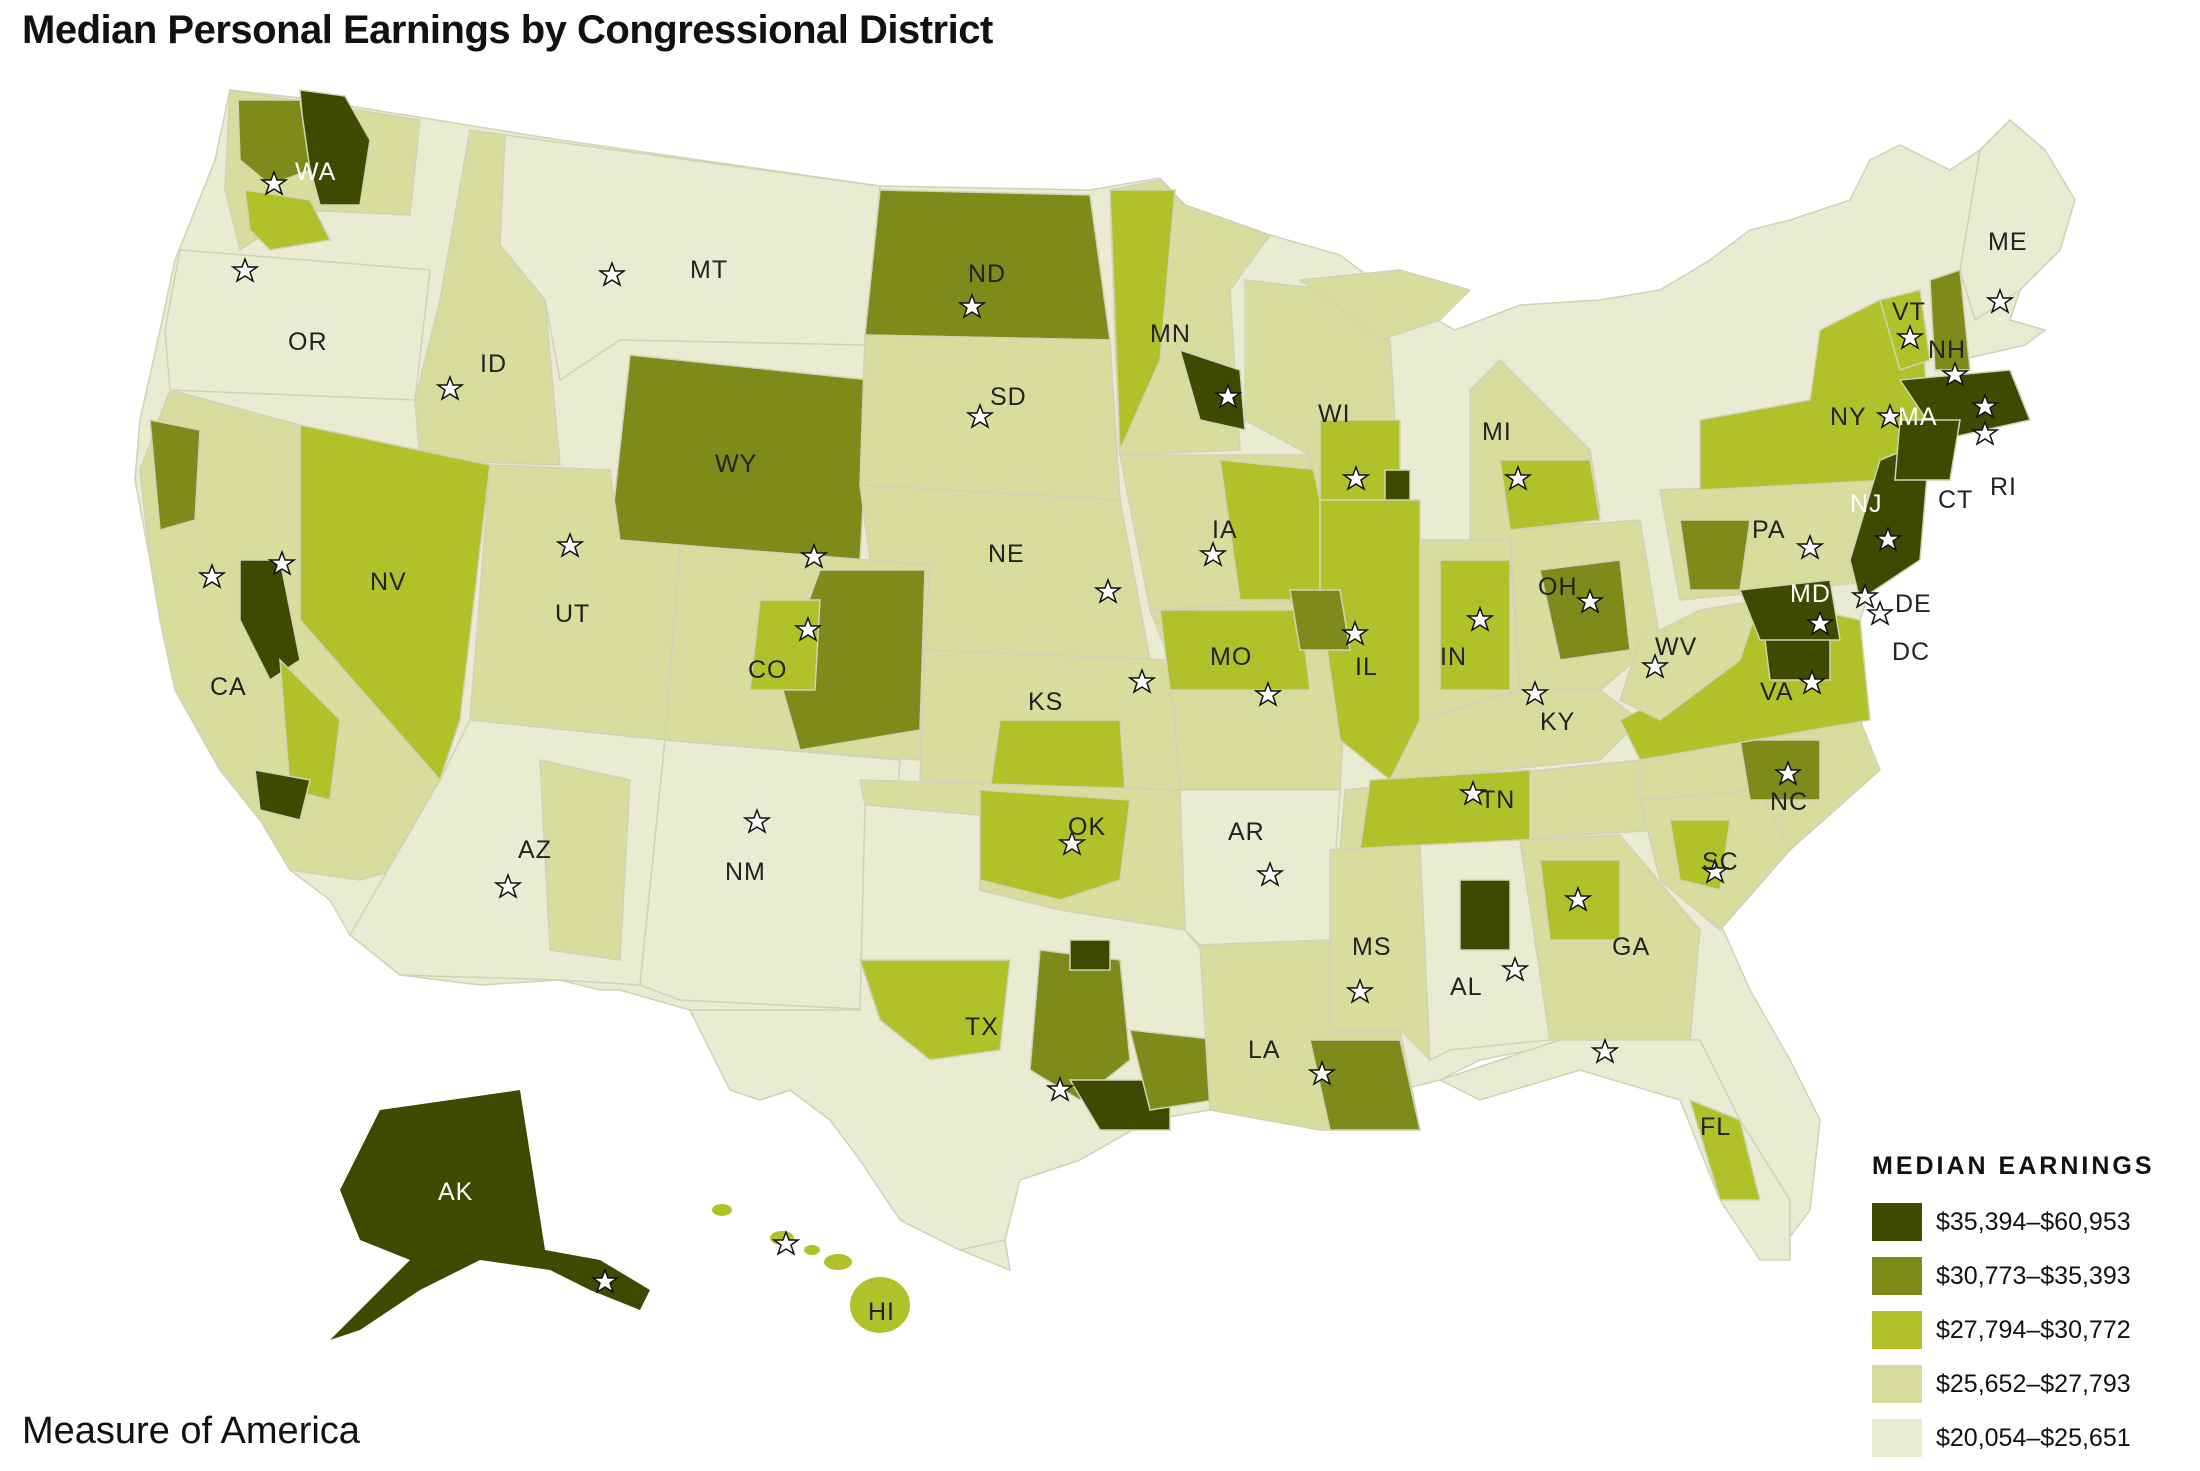 The width and height of the screenshot is (2200, 1471). I want to click on tx-district-olive, so click(934, 1010).